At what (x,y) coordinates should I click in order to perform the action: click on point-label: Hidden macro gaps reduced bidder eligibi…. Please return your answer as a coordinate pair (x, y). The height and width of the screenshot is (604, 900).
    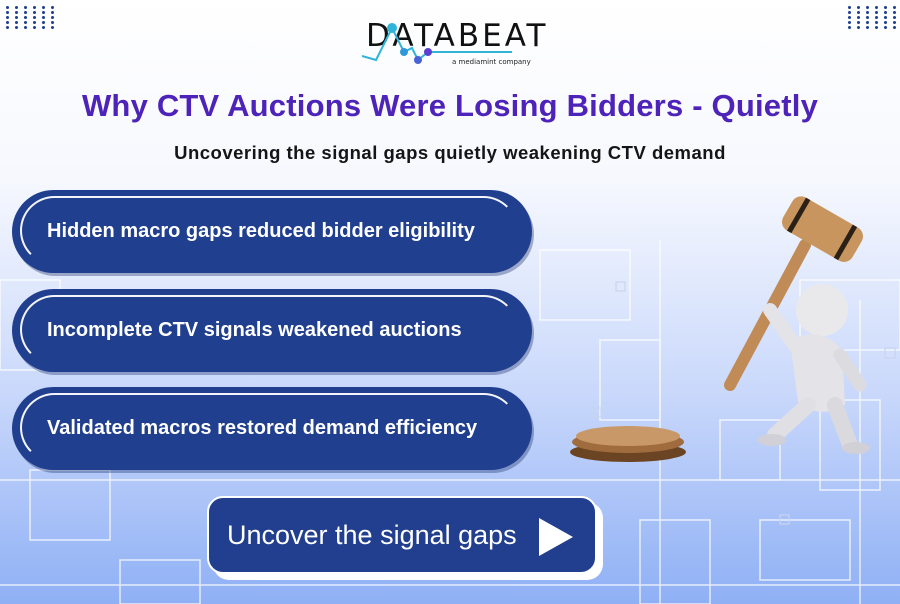
    Looking at the image, I should click on (261, 231).